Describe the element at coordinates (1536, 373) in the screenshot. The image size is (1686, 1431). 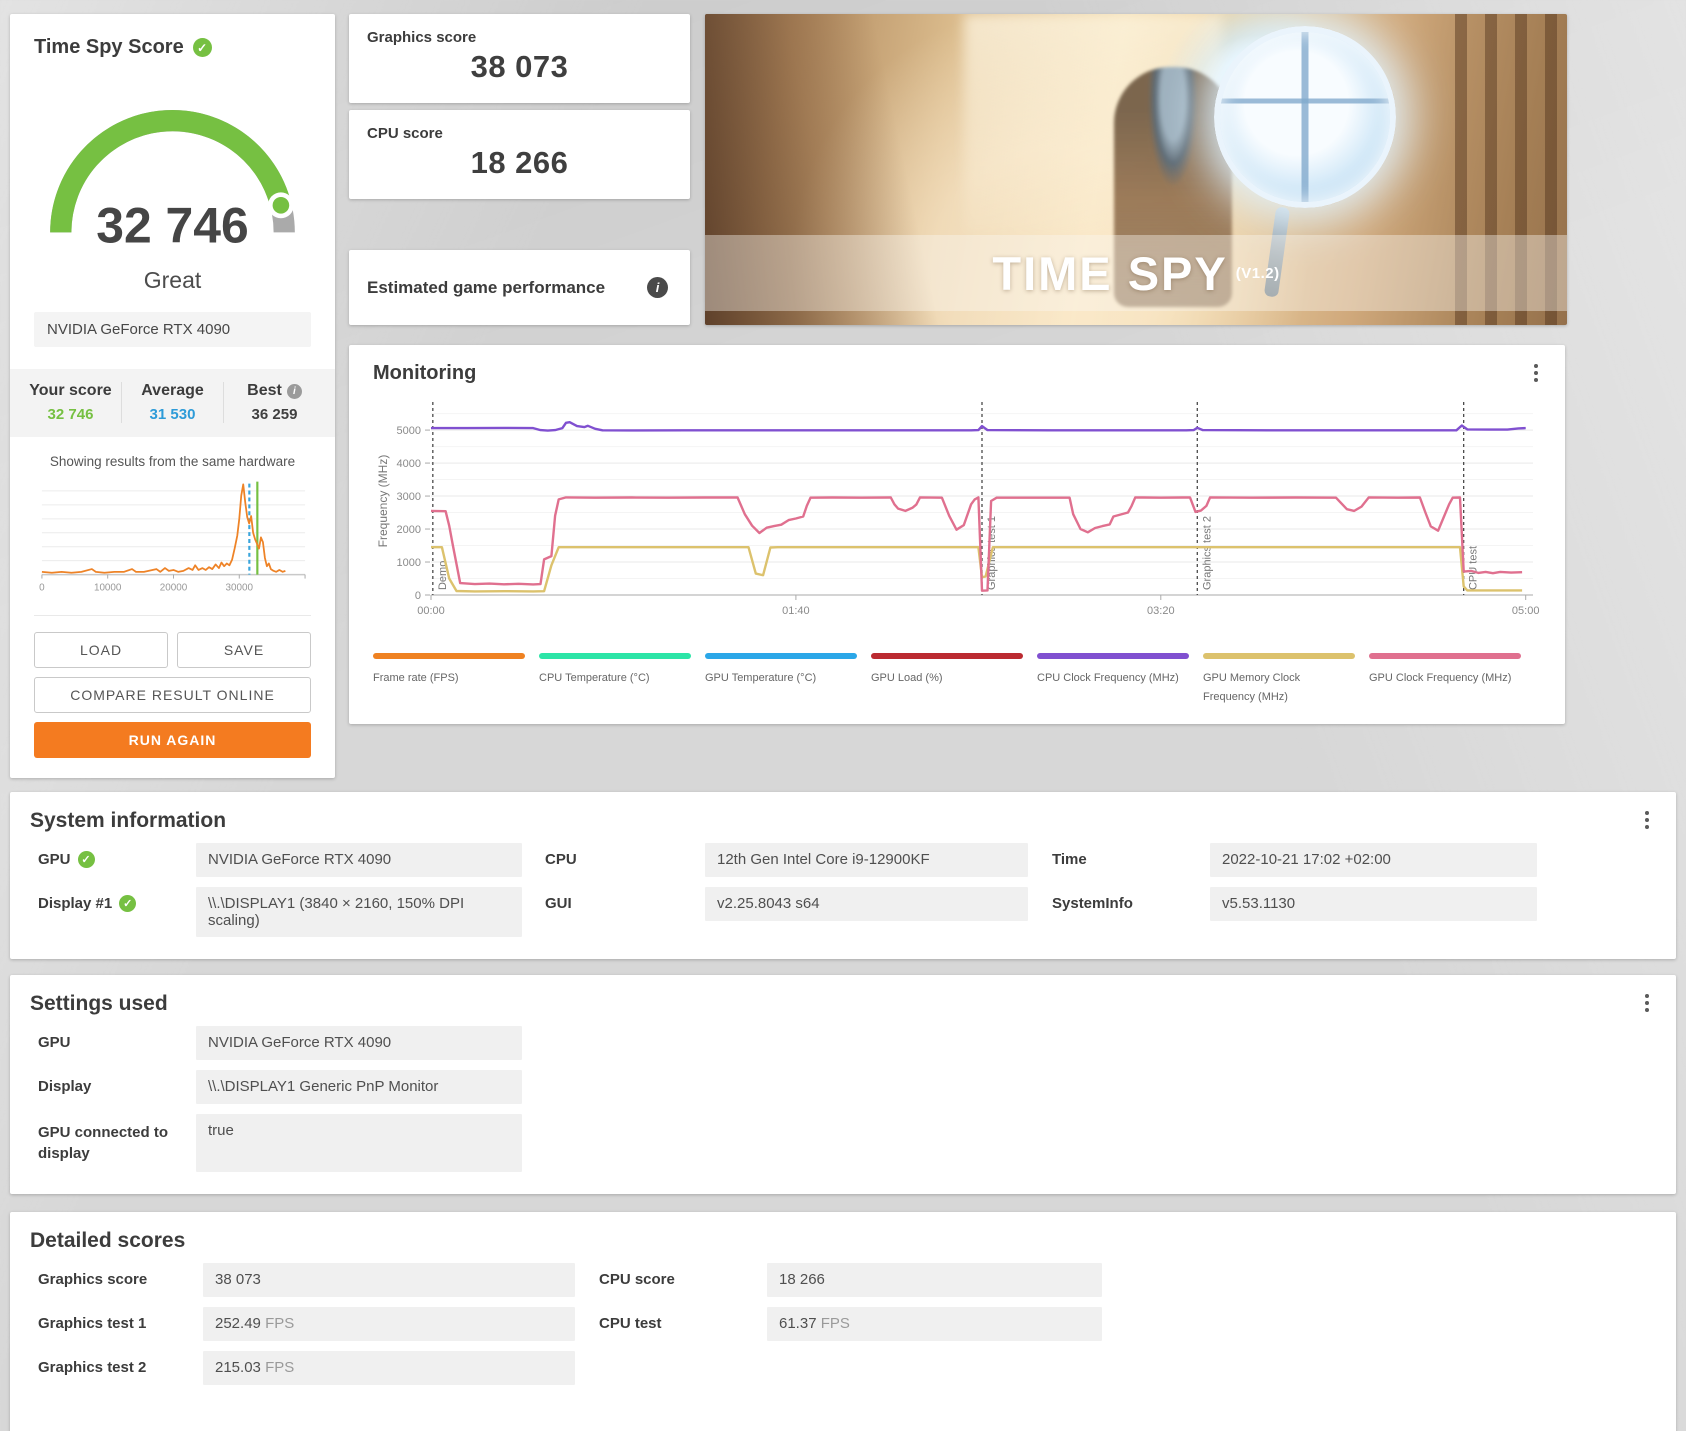
I see `monitoring-menu-icon` at that location.